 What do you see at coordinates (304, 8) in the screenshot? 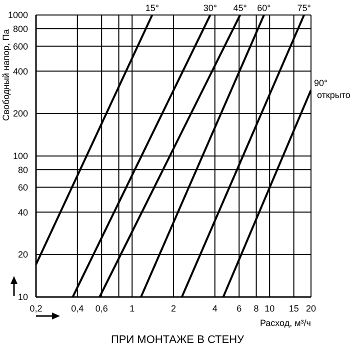
I see `series-label: 75°` at bounding box center [304, 8].